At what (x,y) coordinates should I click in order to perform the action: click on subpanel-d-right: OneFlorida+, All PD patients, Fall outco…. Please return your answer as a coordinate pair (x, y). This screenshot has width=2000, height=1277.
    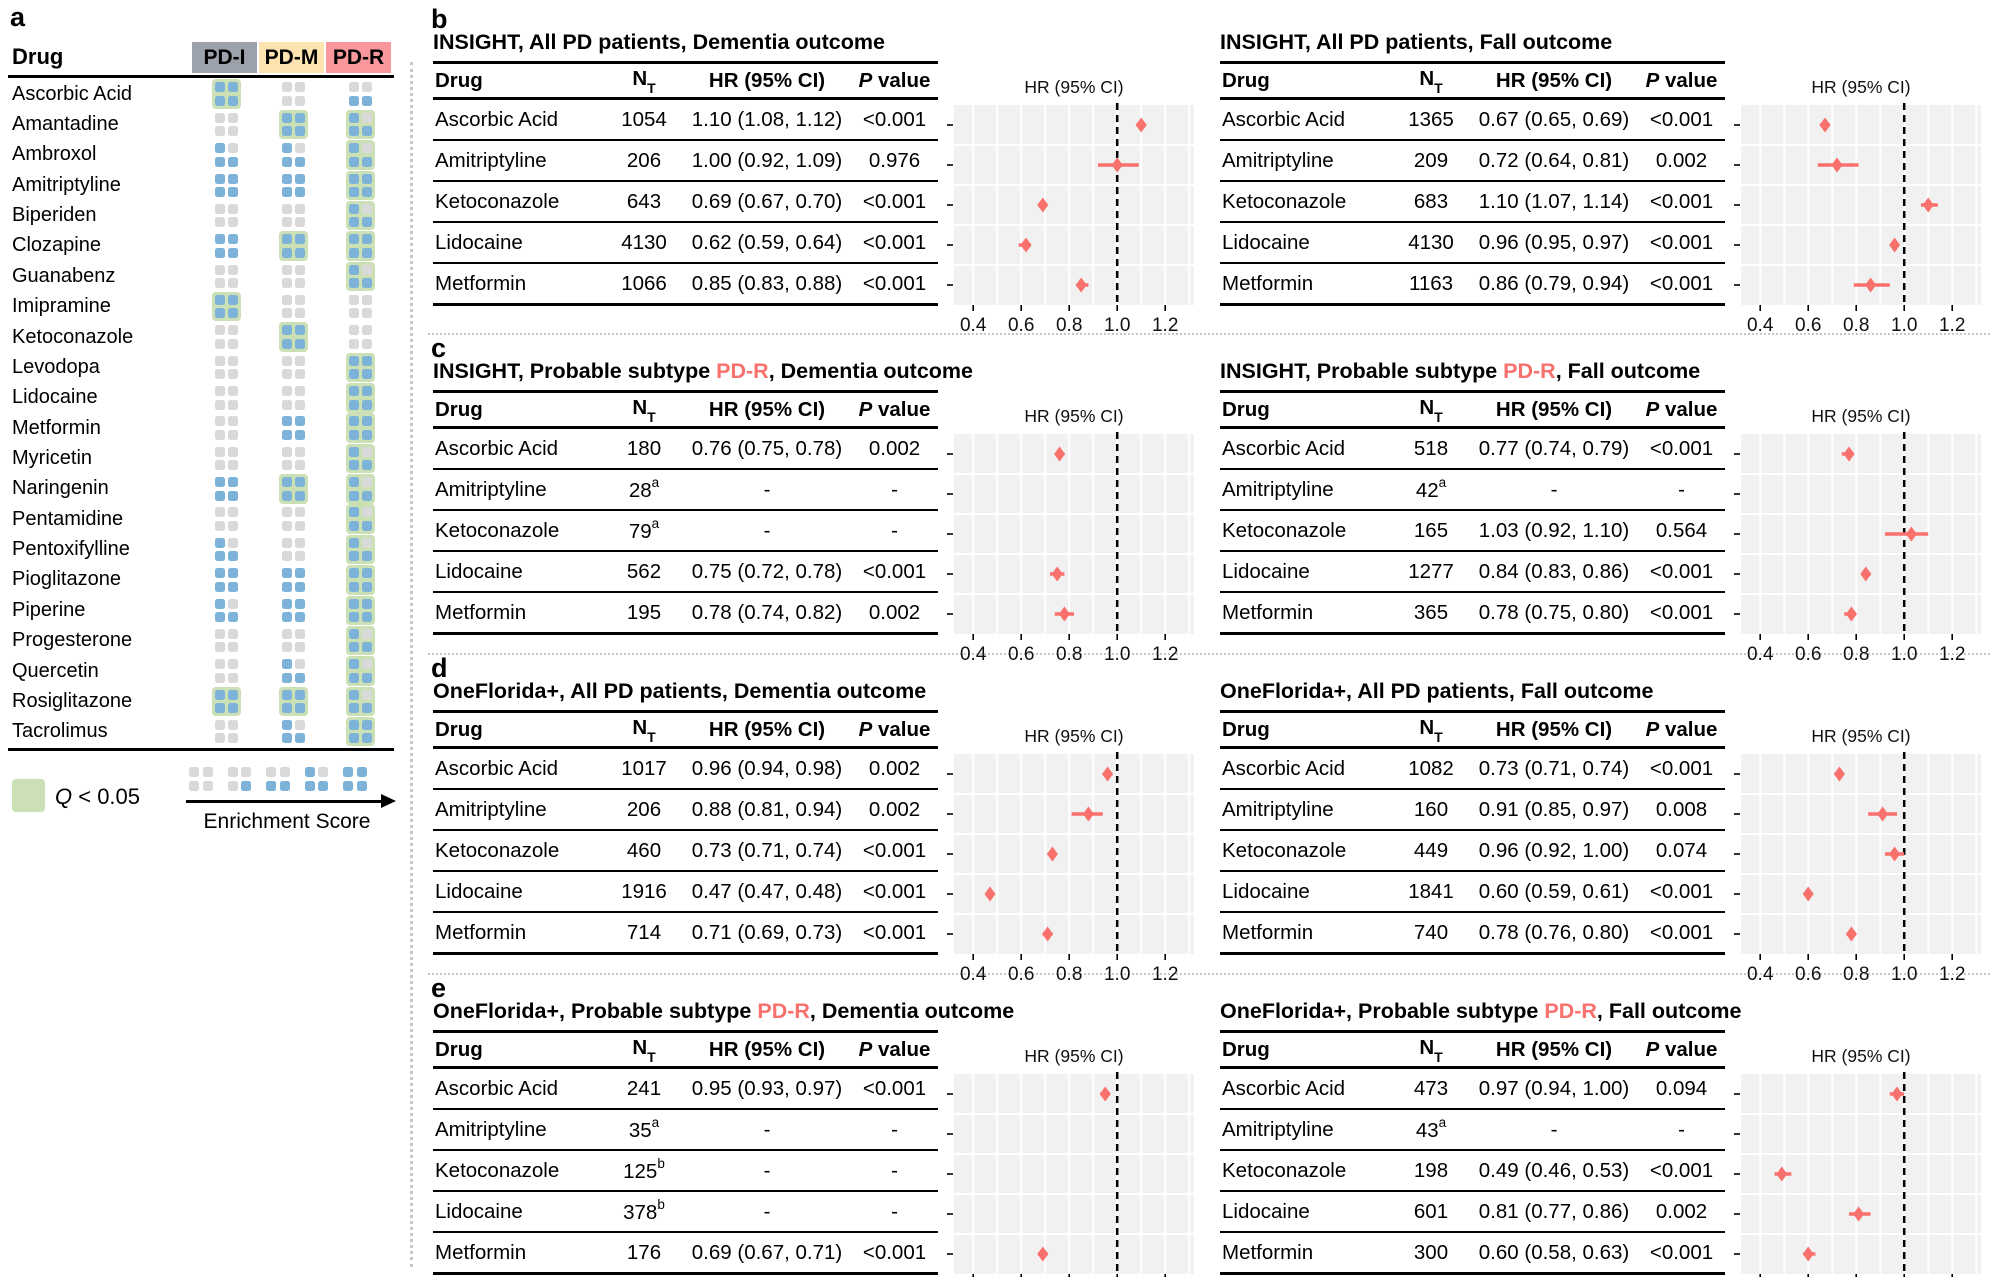
    Looking at the image, I should click on (1610, 836).